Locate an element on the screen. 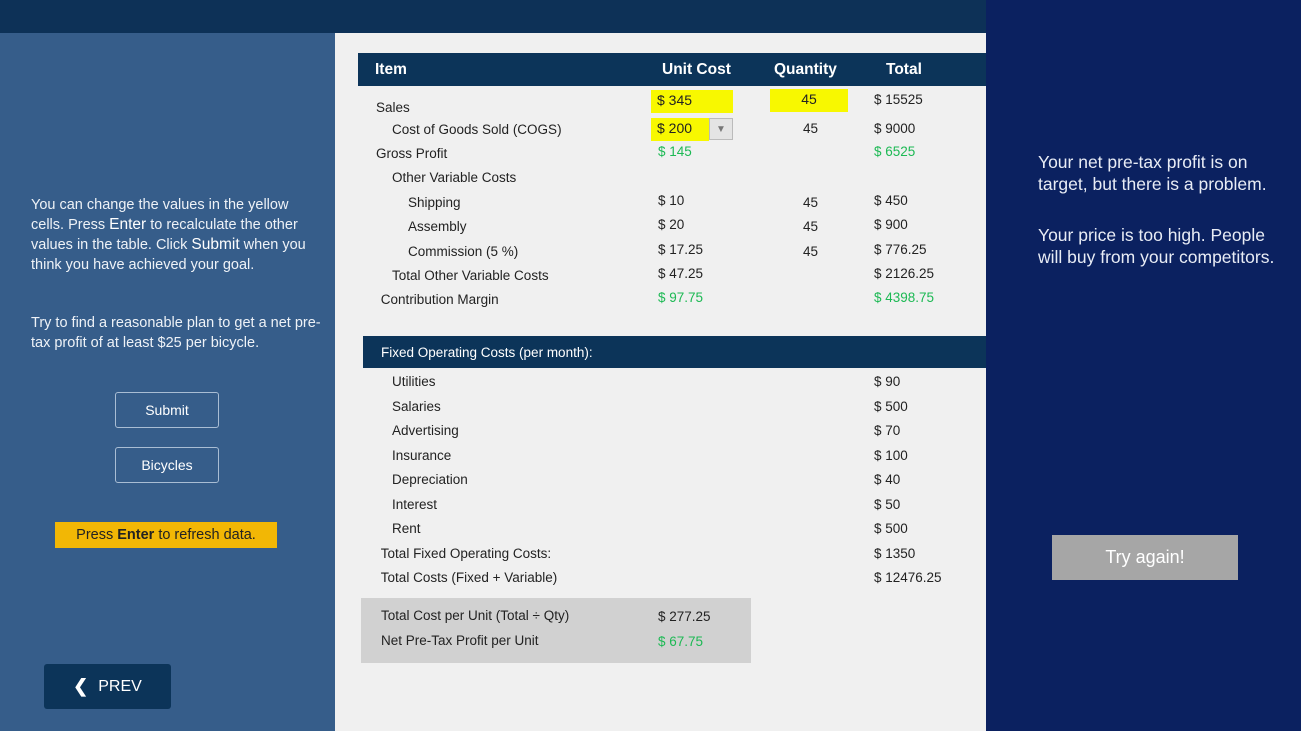 The image size is (1301, 731). submit-button: Submit is located at coordinates (167, 410).